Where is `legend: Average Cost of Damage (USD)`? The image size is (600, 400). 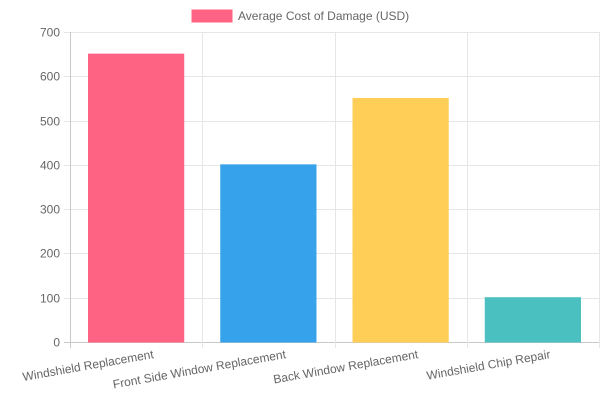
legend: Average Cost of Damage (USD) is located at coordinates (300, 16).